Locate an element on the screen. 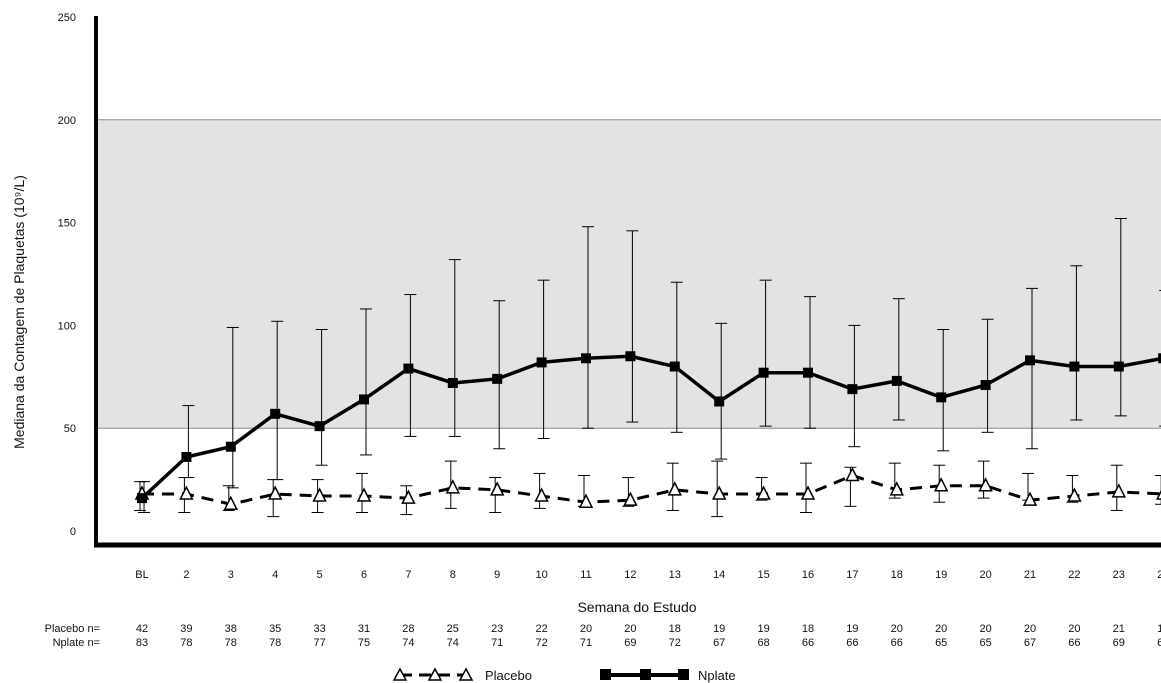 This screenshot has height=683, width=1161. x-tick-label-19: 19 is located at coordinates (941, 575).